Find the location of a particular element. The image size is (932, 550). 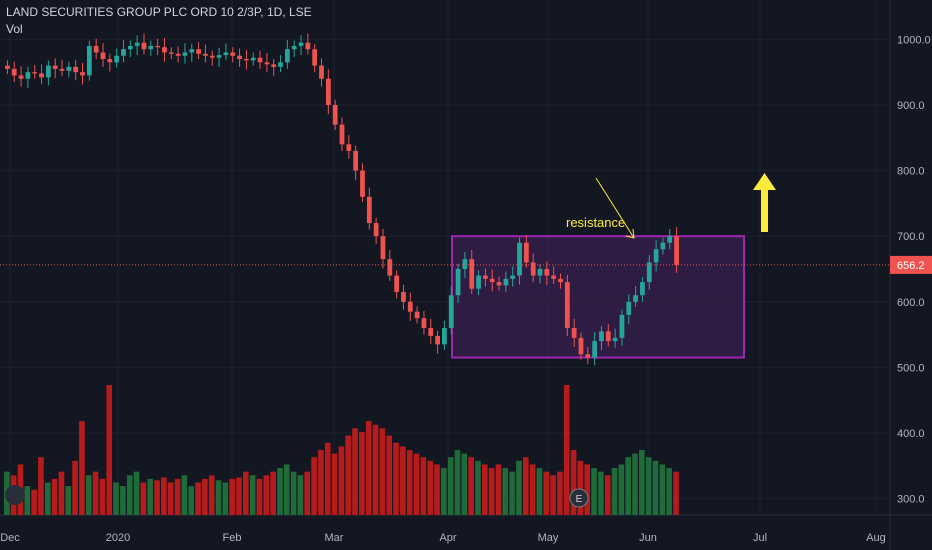

time-tick-label: Feb is located at coordinates (232, 538).